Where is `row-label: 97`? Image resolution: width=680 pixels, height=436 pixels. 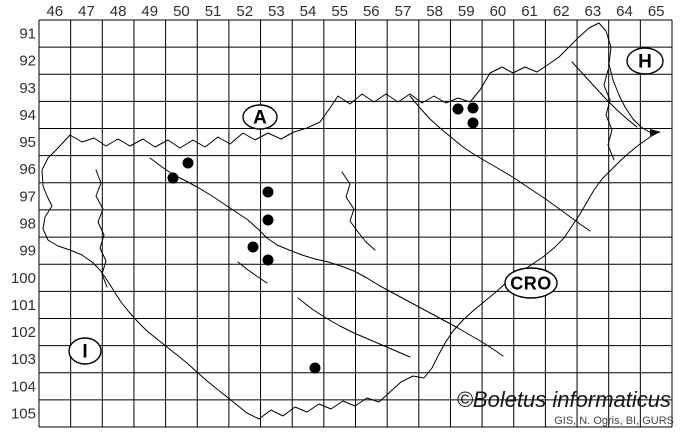
row-label: 97 is located at coordinates (27, 196).